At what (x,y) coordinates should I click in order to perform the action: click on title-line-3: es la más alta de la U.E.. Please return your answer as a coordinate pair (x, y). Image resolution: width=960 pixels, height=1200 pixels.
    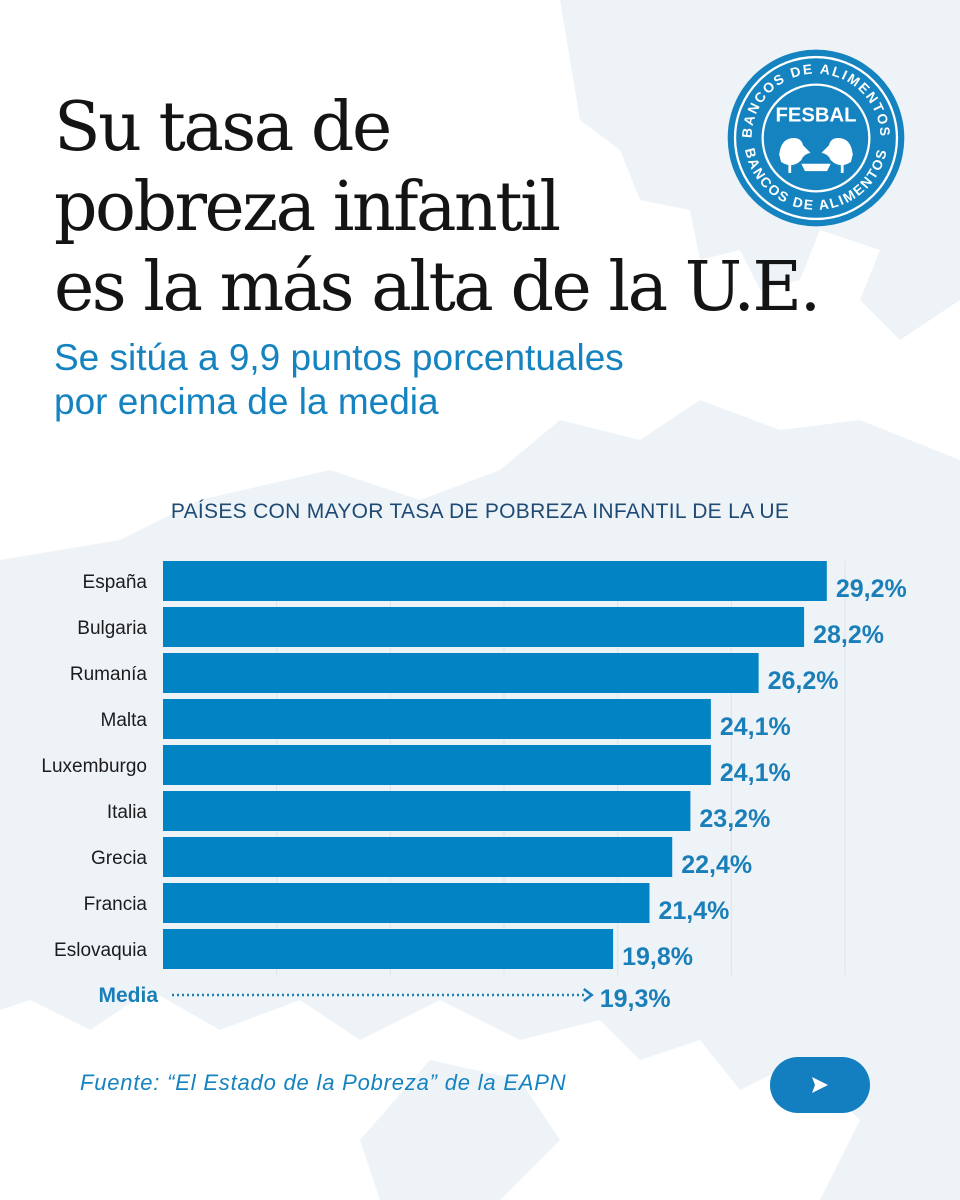
    Looking at the image, I should click on (437, 287).